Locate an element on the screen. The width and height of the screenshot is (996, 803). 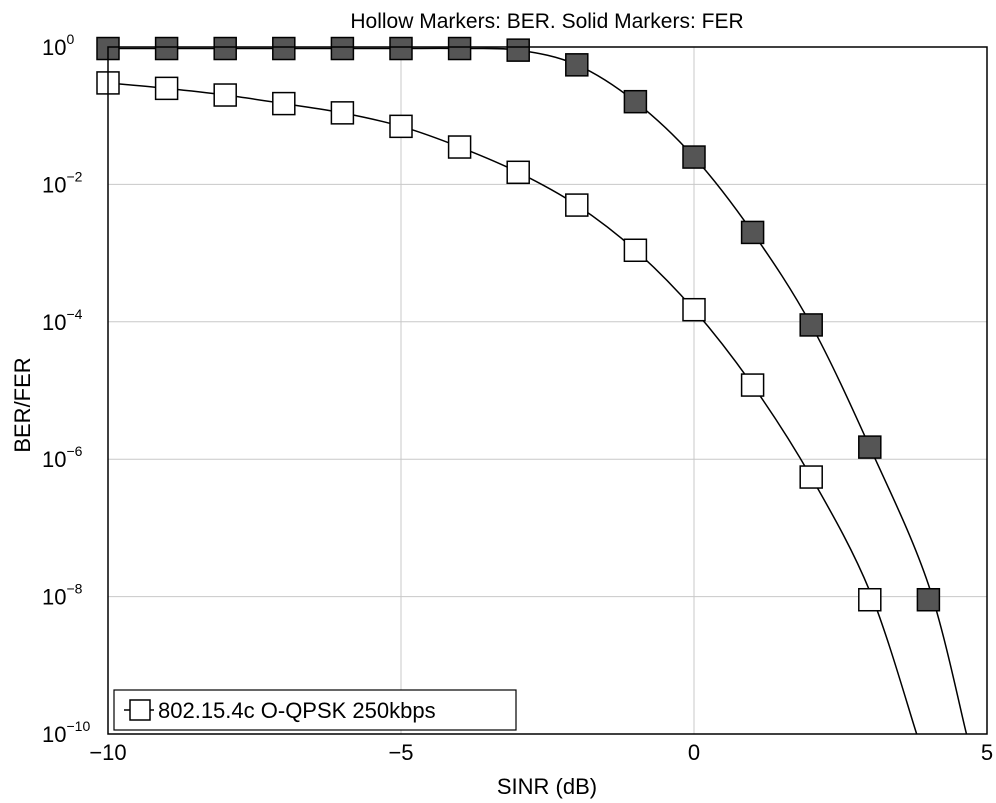
x-tick-label: −5 is located at coordinates (400, 752).